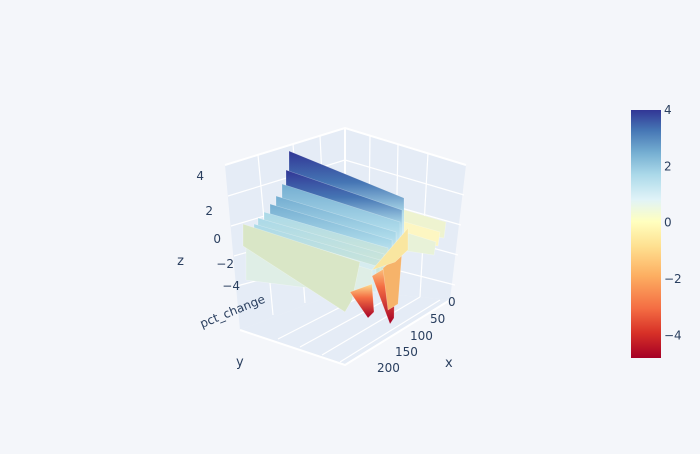 Image resolution: width=700 pixels, height=454 pixels. What do you see at coordinates (646, 234) in the screenshot?
I see `colorbar-gradient` at bounding box center [646, 234].